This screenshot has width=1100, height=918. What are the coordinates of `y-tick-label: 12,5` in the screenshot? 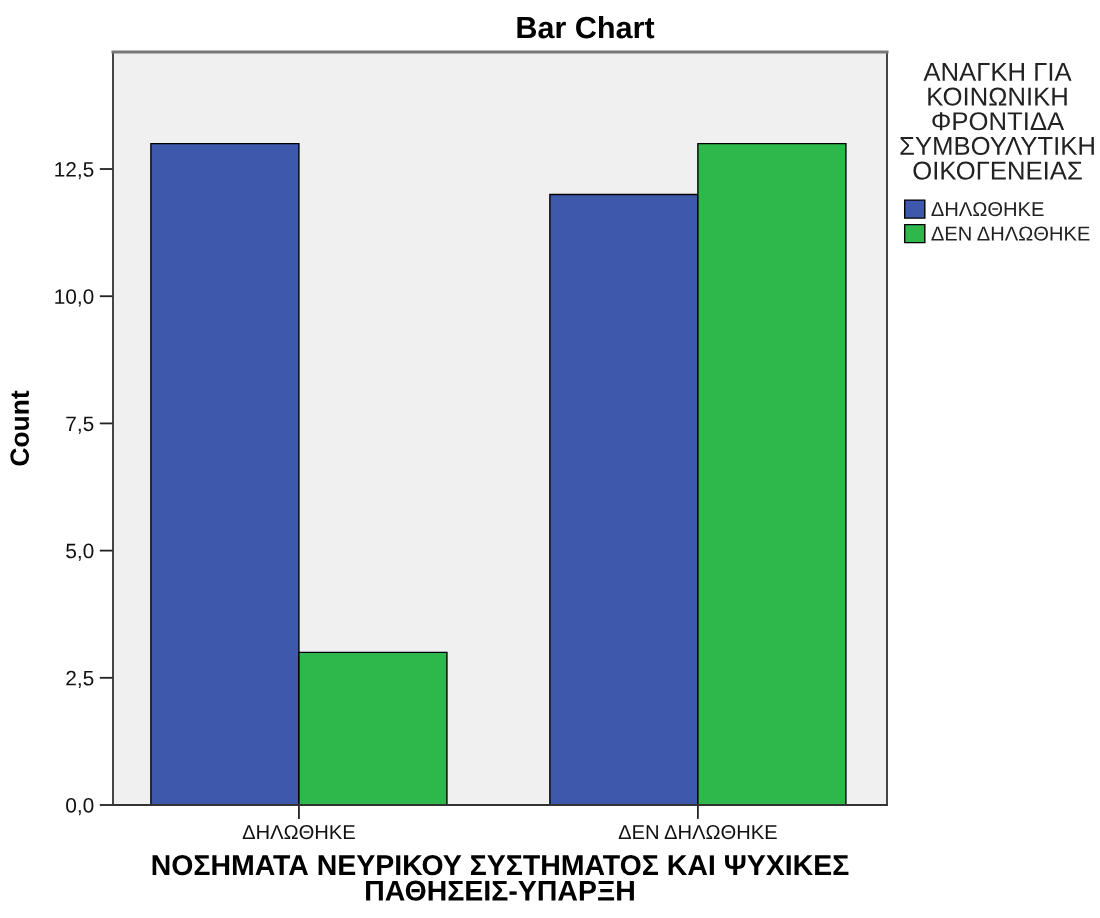 It's located at (74, 171).